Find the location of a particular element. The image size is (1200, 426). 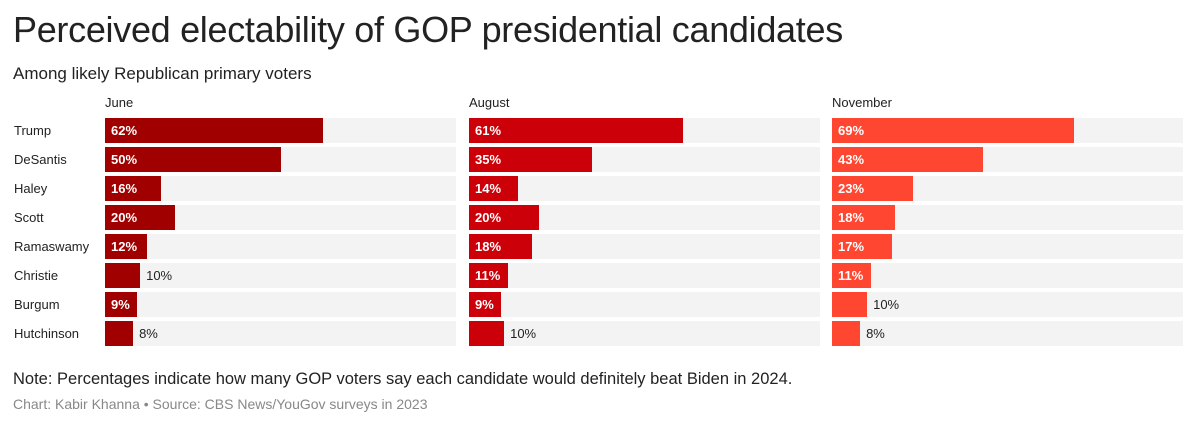

bar-november-desantis is located at coordinates (907, 159).